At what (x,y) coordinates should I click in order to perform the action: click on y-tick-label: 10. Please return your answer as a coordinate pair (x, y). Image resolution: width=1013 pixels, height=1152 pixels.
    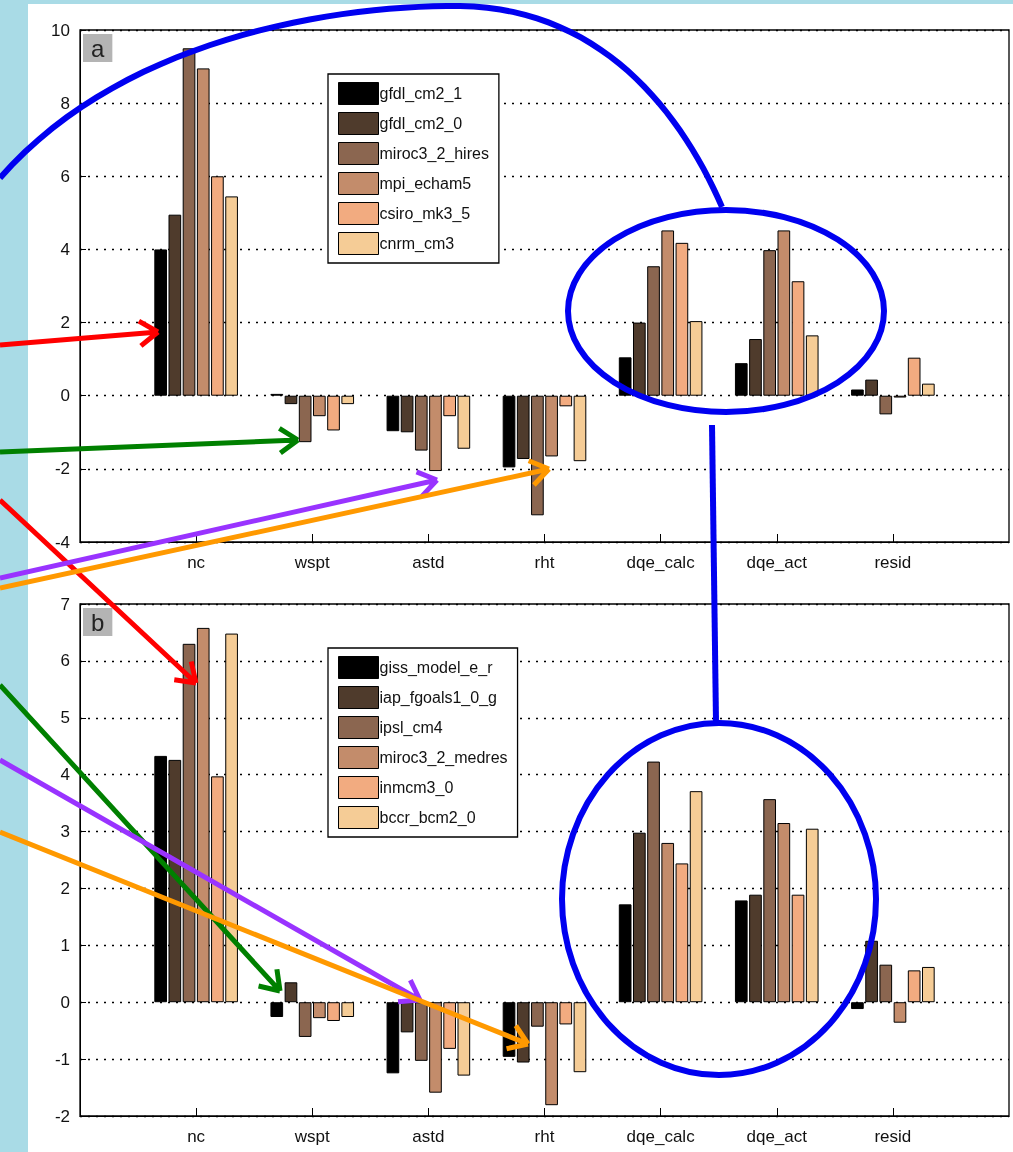
    Looking at the image, I should click on (60, 30).